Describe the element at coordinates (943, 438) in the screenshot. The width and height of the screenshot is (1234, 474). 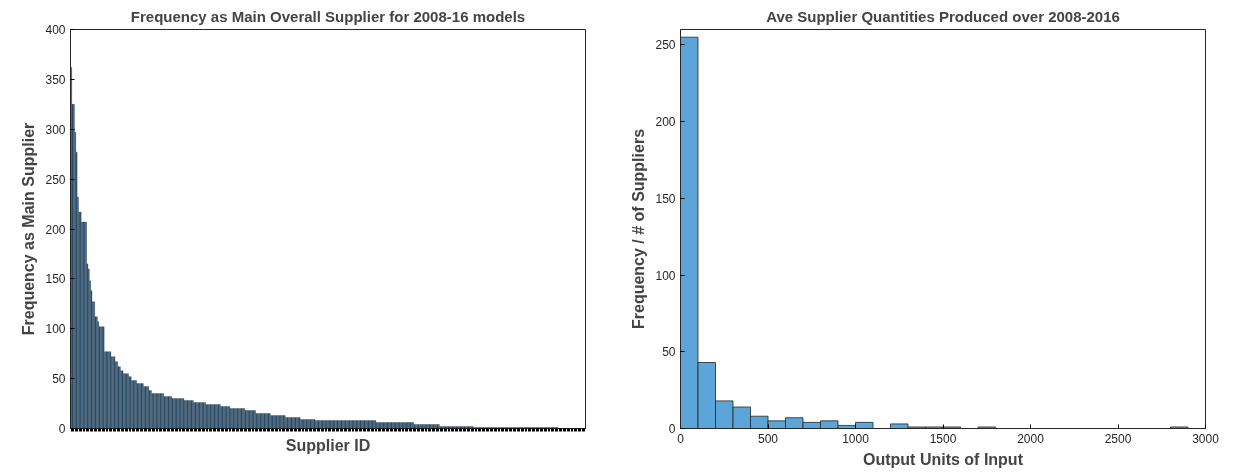
I see `x-tick-label: 1500` at that location.